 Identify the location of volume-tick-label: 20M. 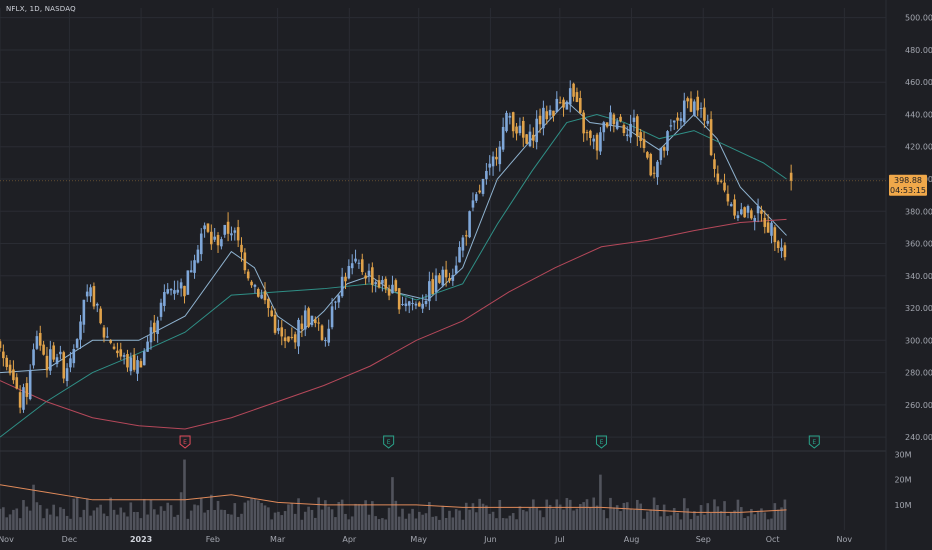
(902, 480).